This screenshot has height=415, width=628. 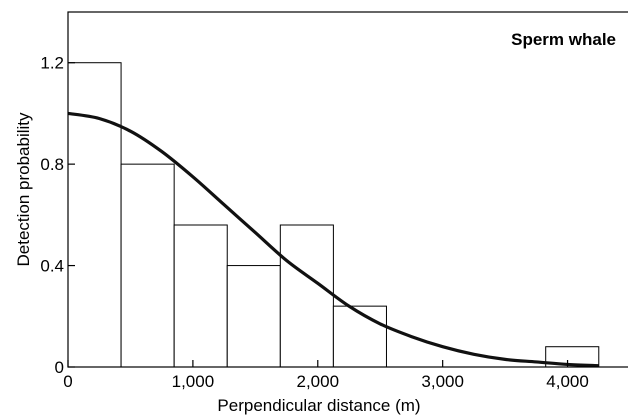 What do you see at coordinates (23, 189) in the screenshot?
I see `y-axis-label: Detection probability` at bounding box center [23, 189].